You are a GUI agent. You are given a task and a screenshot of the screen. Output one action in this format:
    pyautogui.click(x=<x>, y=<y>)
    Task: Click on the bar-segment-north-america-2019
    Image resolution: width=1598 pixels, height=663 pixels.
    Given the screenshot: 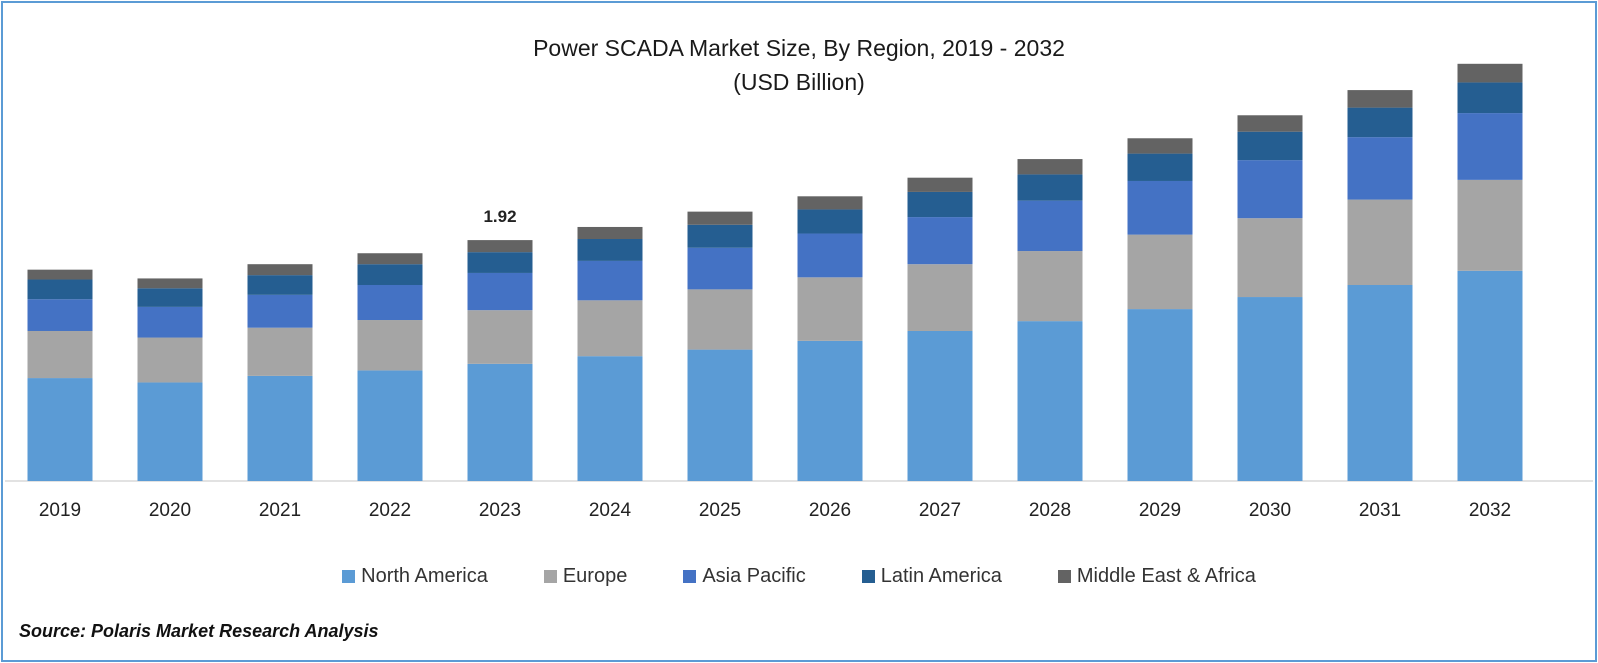 What is the action you would take?
    pyautogui.click(x=60, y=429)
    